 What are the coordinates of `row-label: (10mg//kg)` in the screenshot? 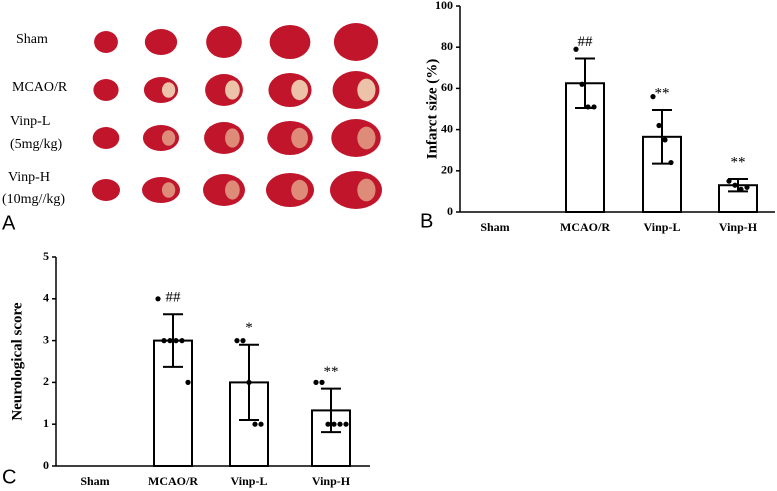 It's located at (33, 199).